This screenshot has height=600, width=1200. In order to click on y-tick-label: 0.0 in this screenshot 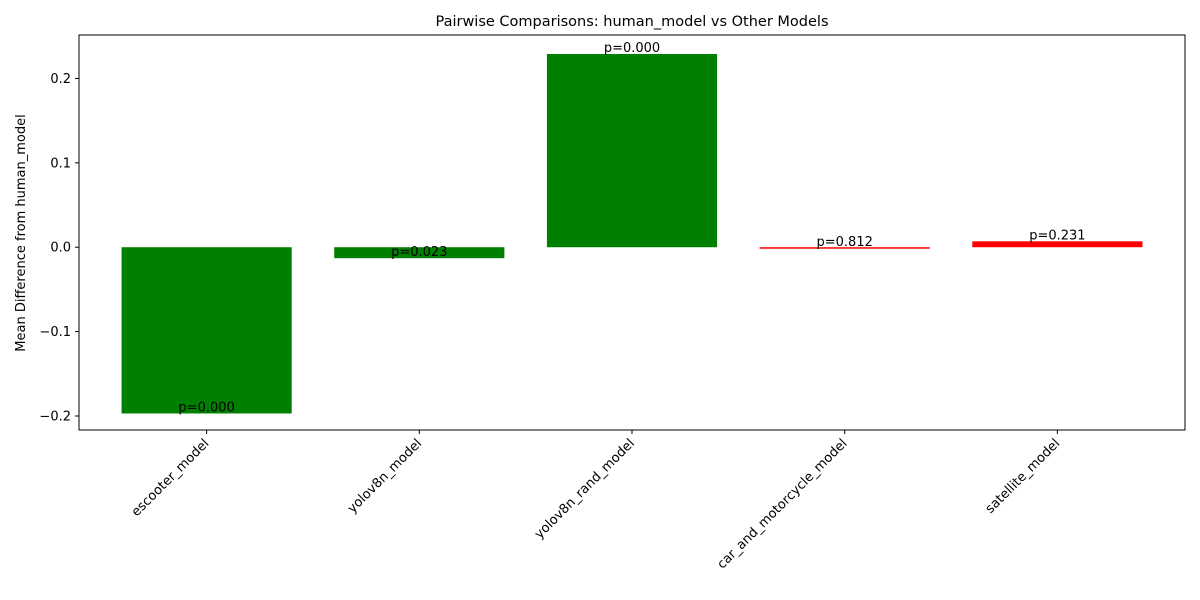, I will do `click(60, 248)`.